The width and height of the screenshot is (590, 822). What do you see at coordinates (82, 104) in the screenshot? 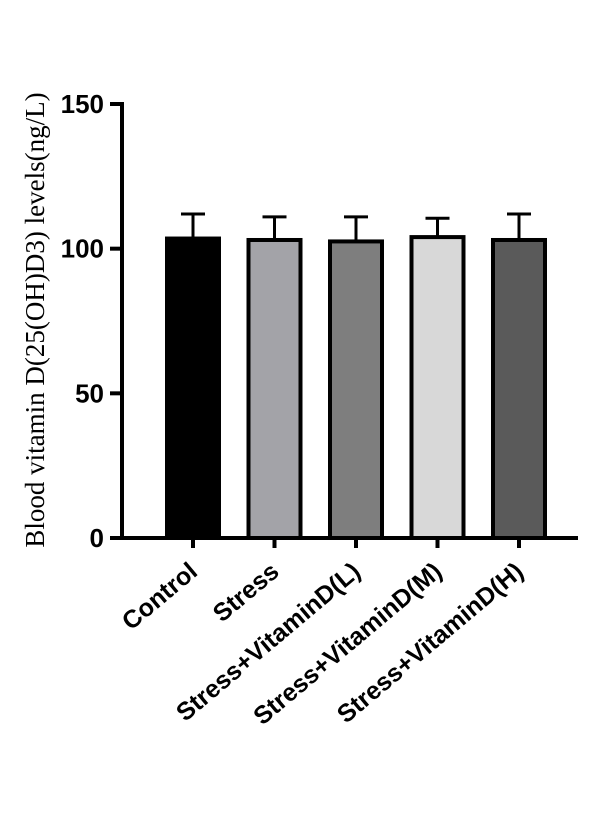
I see `y-tick-label: 150` at bounding box center [82, 104].